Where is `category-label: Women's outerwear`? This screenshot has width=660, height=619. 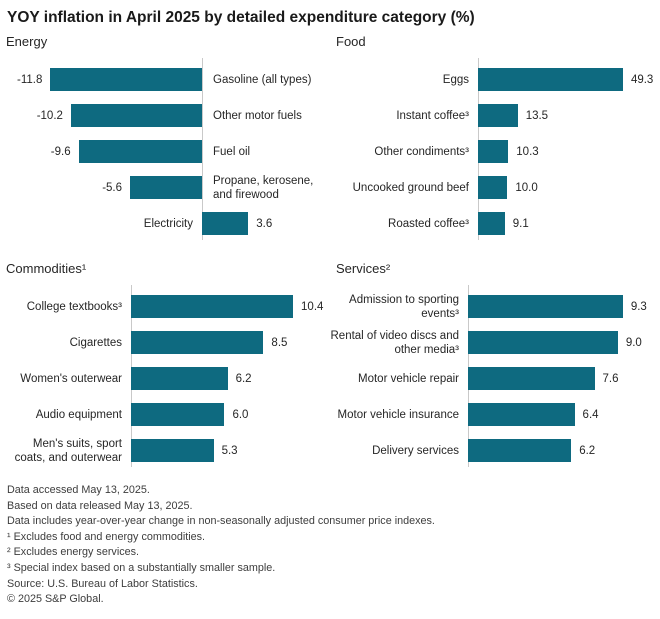 category-label: Women's outerwear is located at coordinates (71, 378).